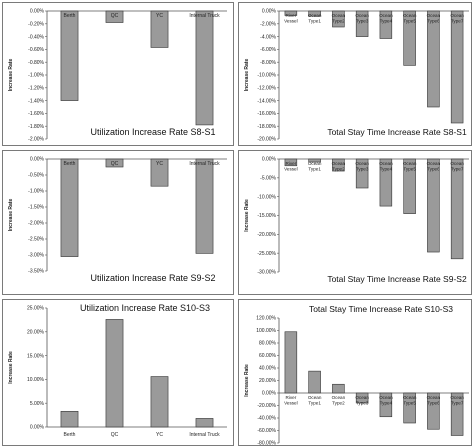 The image size is (474, 448). I want to click on y-tick-label: -1.80%, so click(36, 127).